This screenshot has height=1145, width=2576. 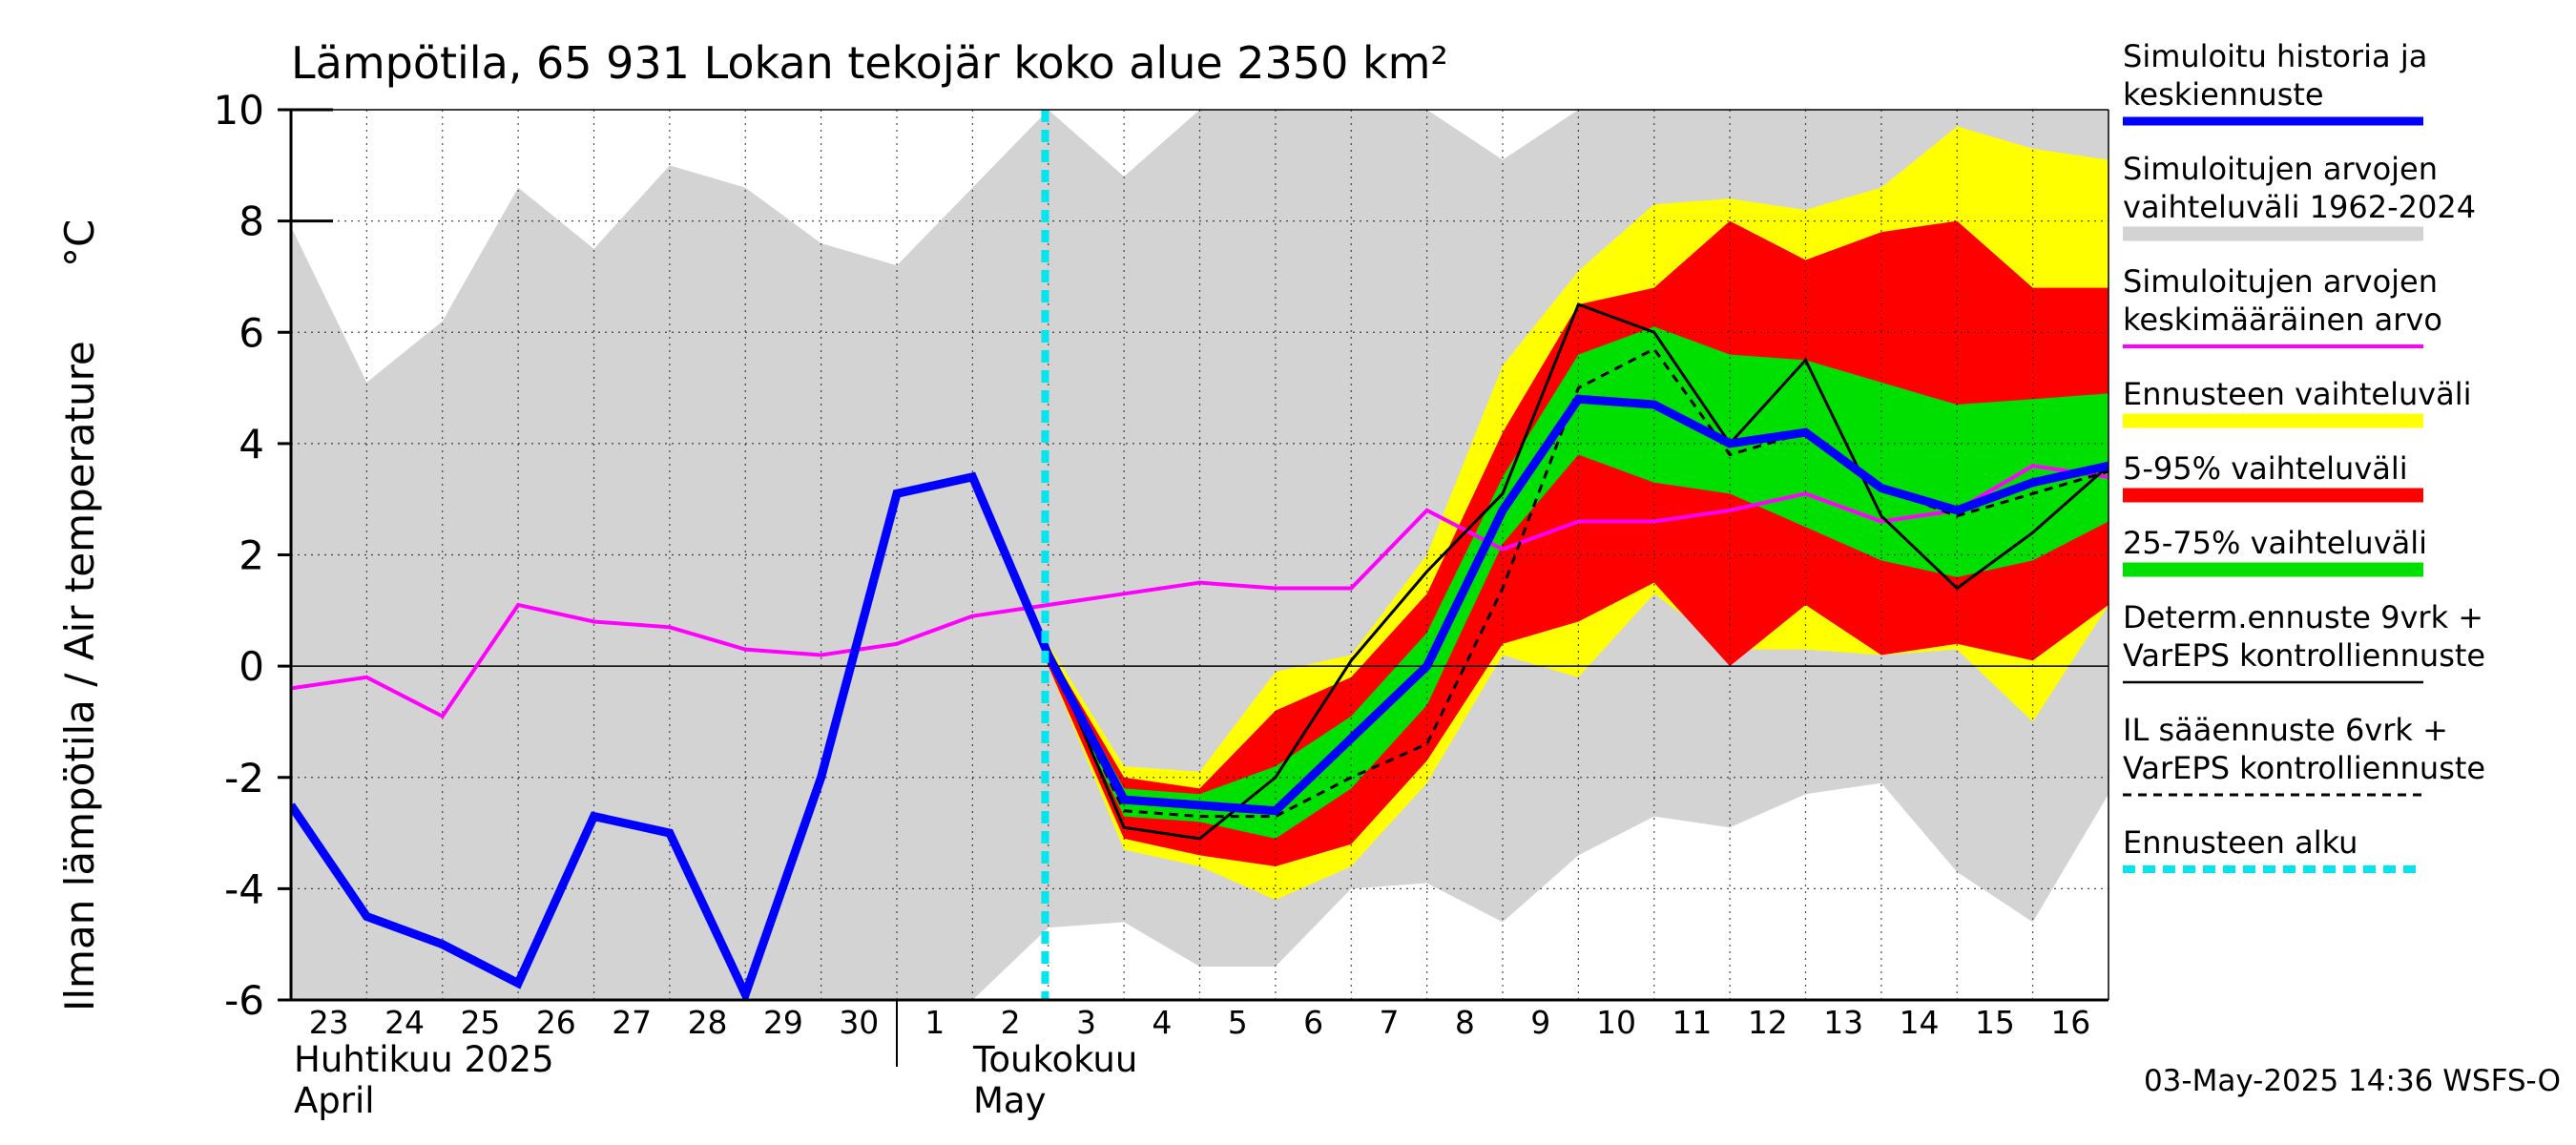 What do you see at coordinates (708, 1022) in the screenshot?
I see `x-day-label: 28` at bounding box center [708, 1022].